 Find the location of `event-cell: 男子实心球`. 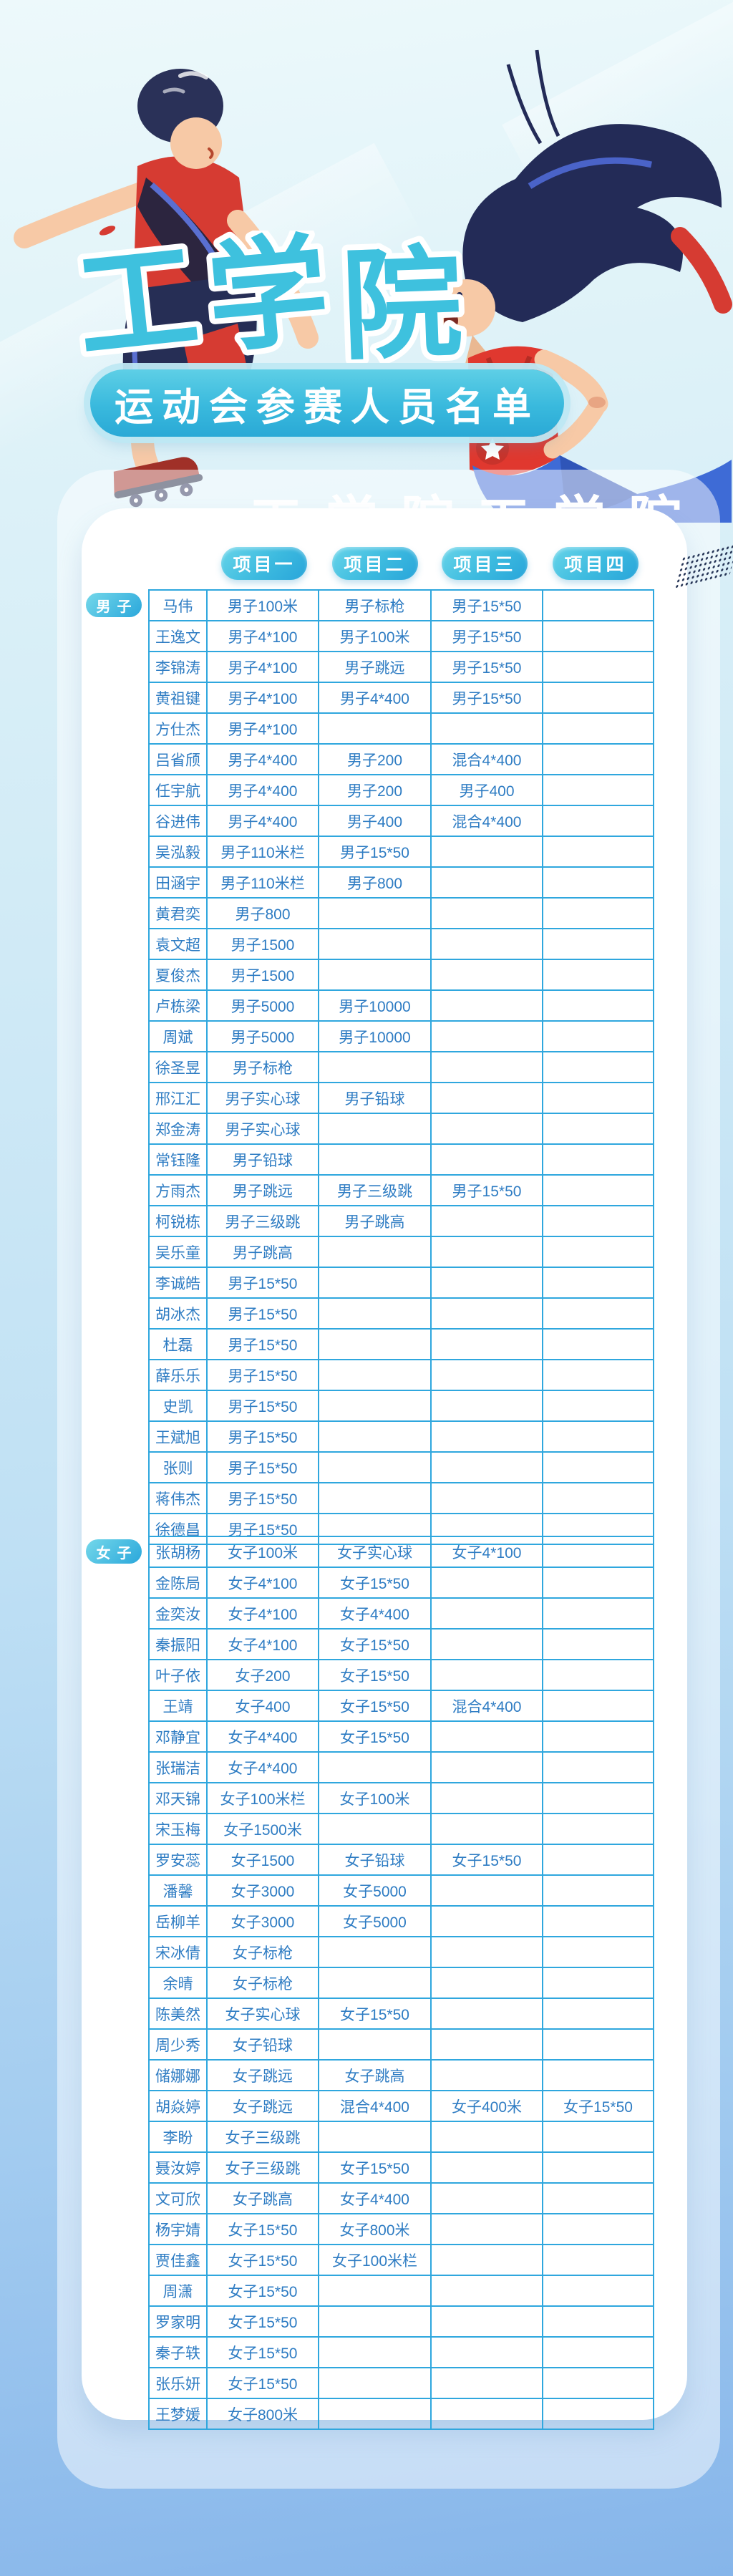

event-cell: 男子实心球 is located at coordinates (262, 1098).